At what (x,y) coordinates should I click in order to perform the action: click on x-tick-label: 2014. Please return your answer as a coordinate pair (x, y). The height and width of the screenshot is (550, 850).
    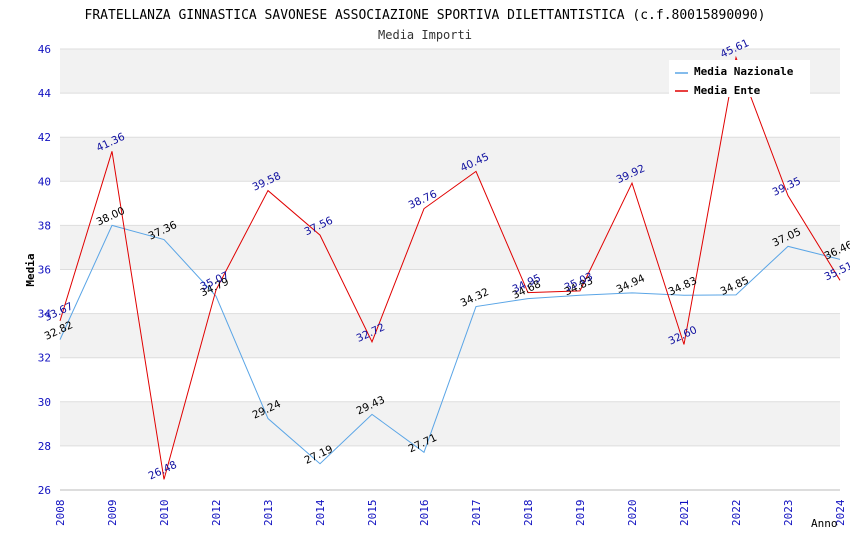
    Looking at the image, I should click on (320, 512).